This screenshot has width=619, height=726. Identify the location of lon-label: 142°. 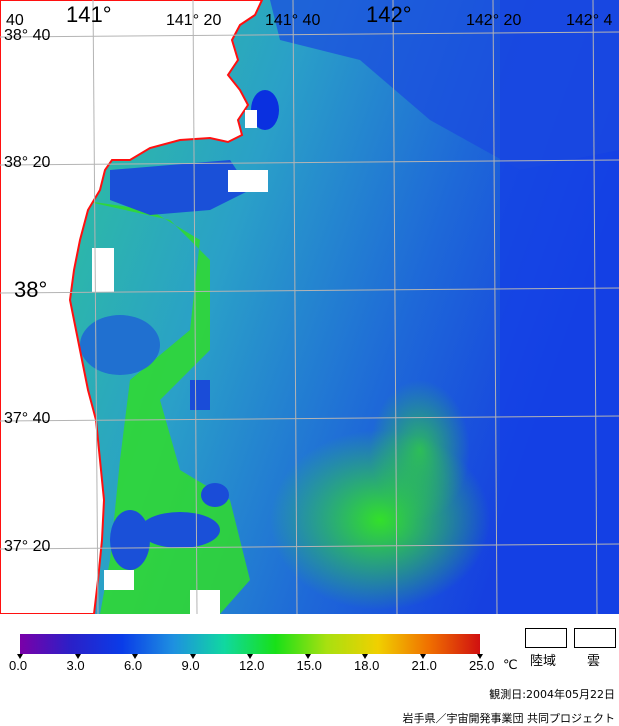
(389, 14).